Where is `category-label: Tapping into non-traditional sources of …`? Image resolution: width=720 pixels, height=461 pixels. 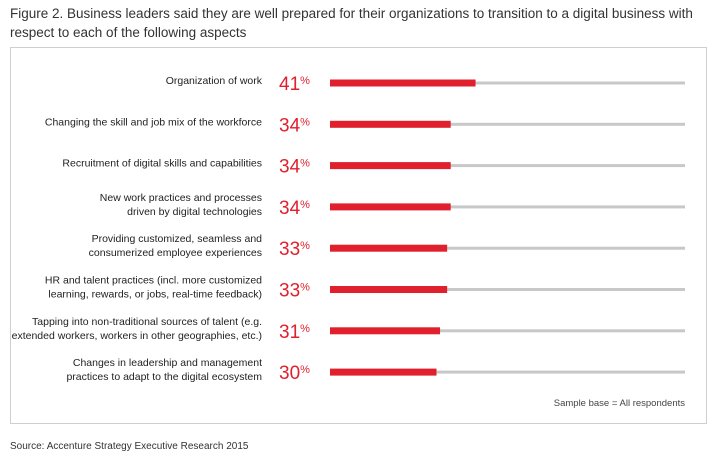
category-label: Tapping into non-traditional sources of … is located at coordinates (137, 329).